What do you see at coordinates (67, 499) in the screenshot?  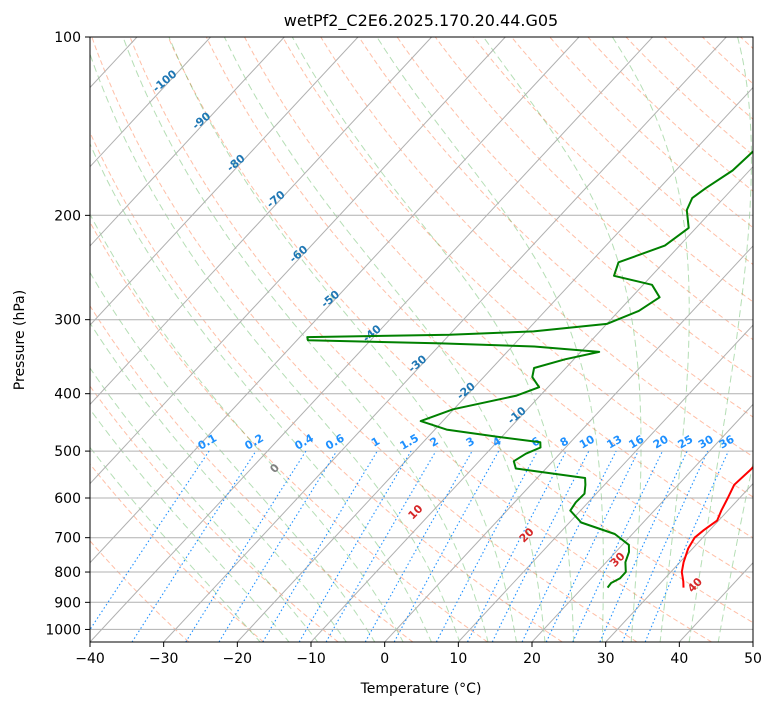 I see `y-tick-label: 600` at bounding box center [67, 499].